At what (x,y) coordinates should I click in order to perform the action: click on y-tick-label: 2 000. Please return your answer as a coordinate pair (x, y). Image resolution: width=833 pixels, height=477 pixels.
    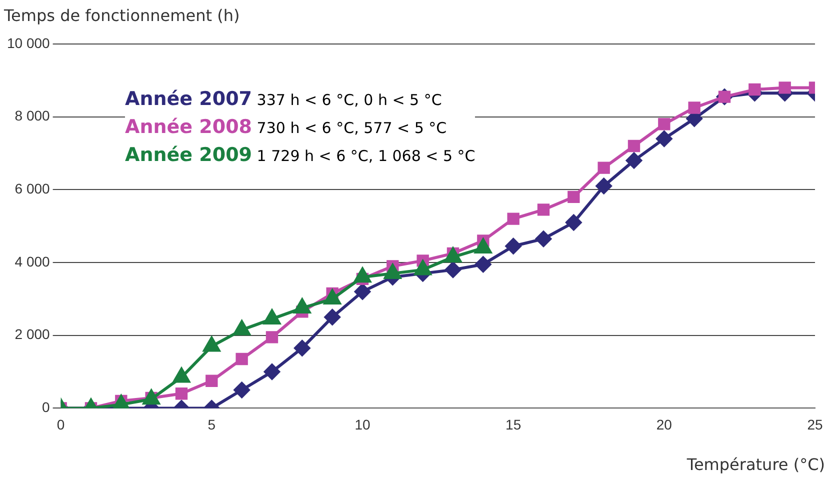
    Looking at the image, I should click on (32, 334).